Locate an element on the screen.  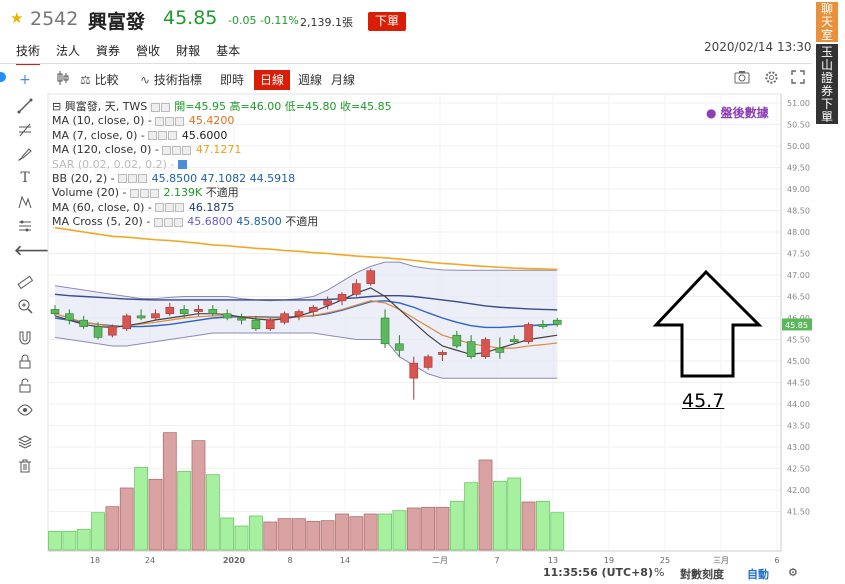
chat-room-button: 聊天室 is located at coordinates (827, 22).